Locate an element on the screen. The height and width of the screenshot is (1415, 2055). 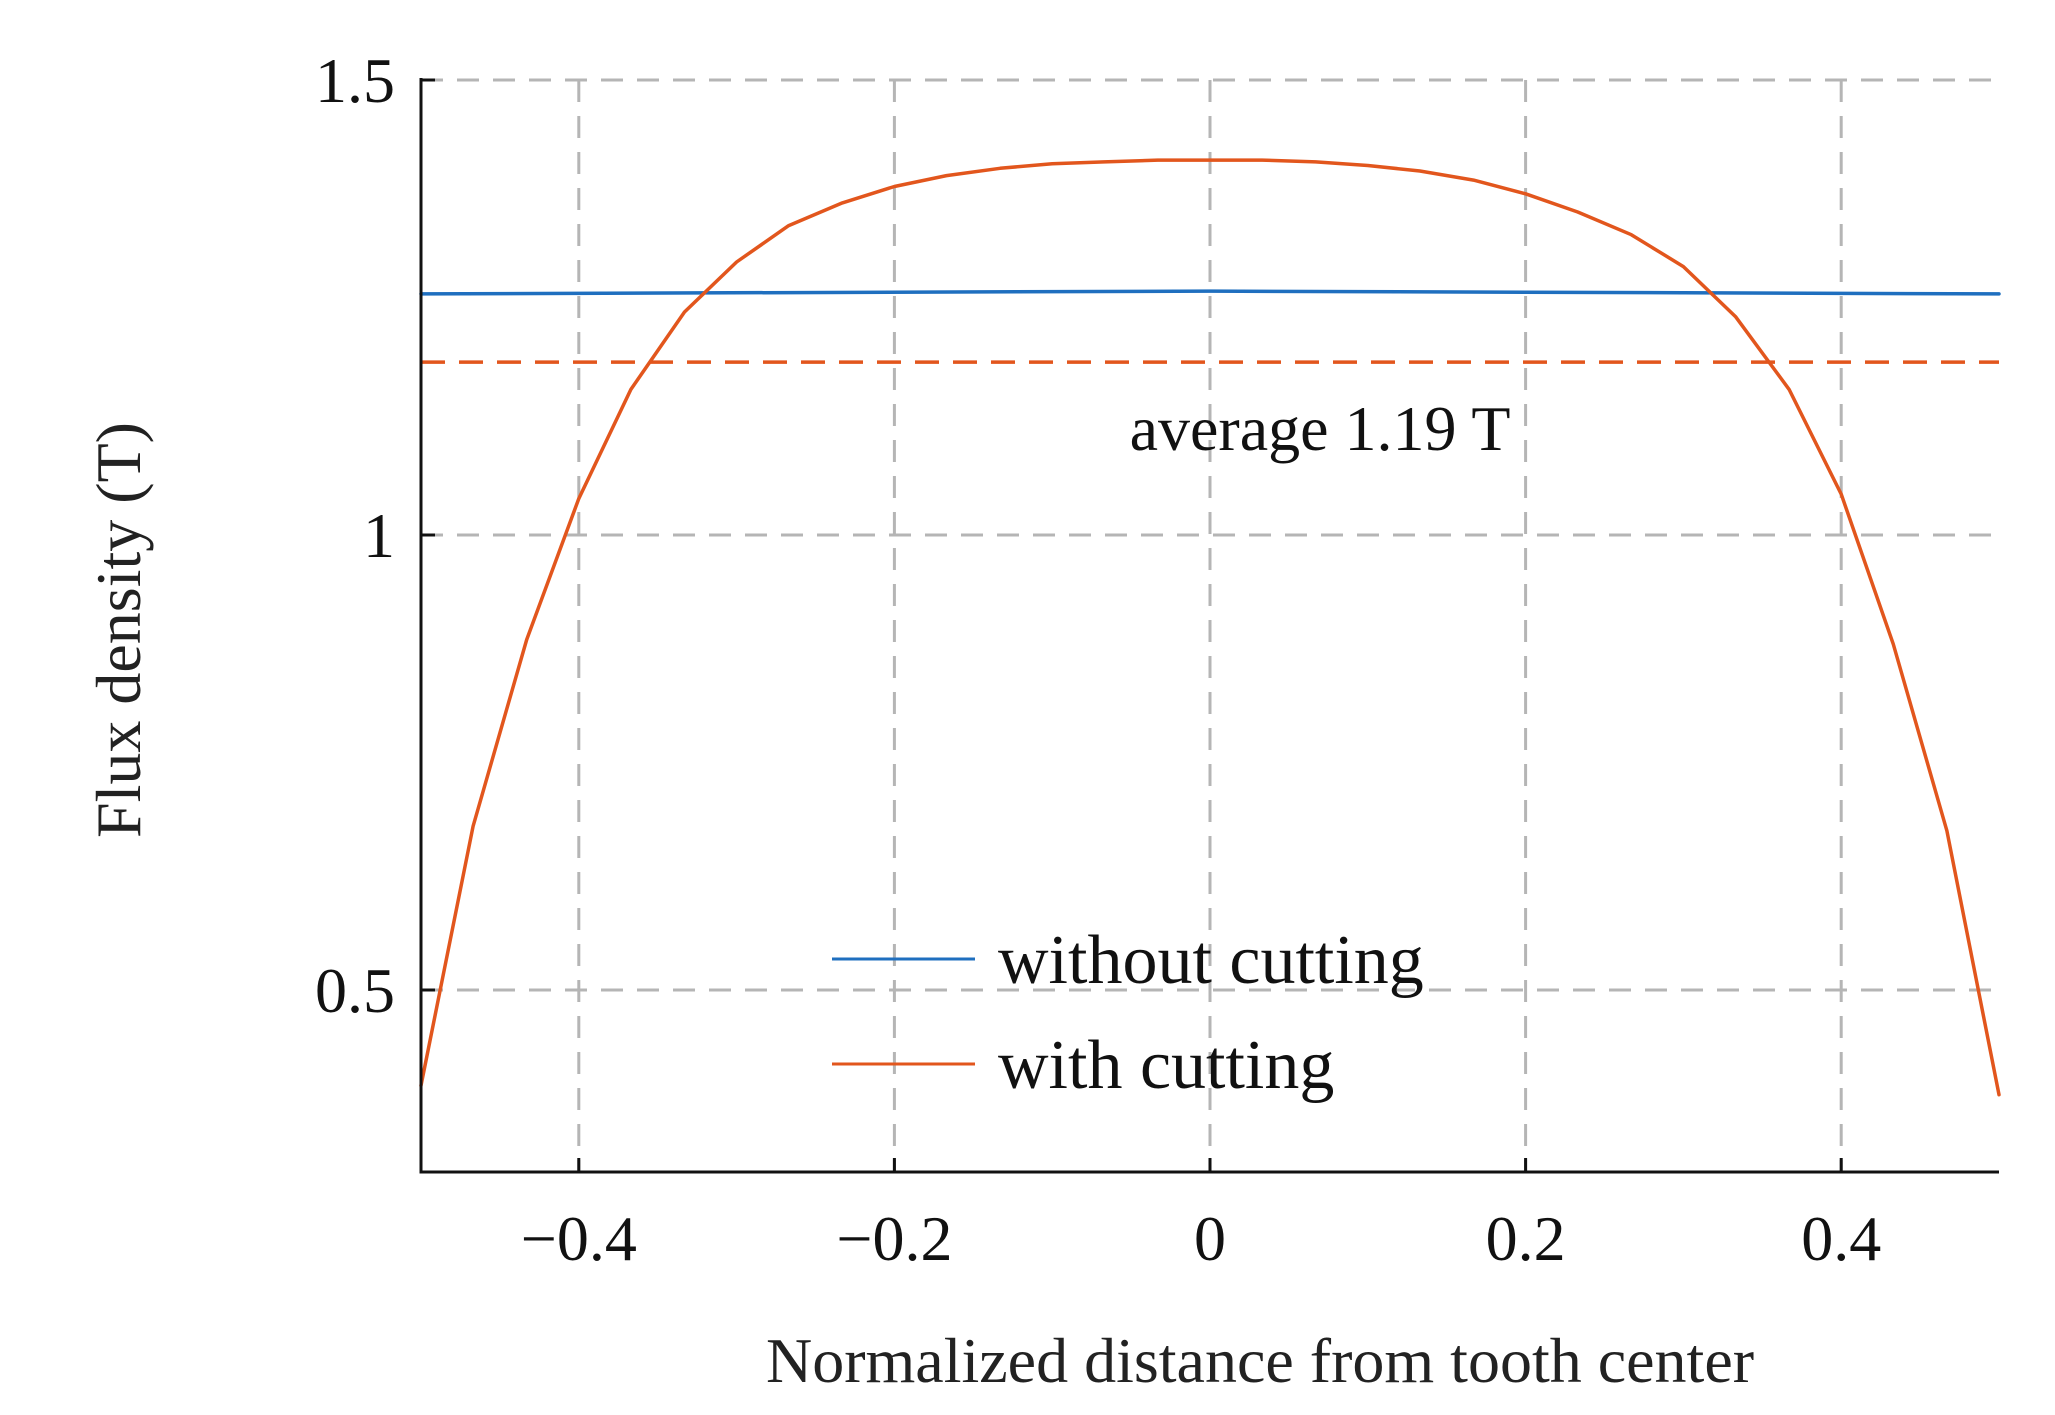
y-tick-label-2: 1.5 is located at coordinates (355, 80).